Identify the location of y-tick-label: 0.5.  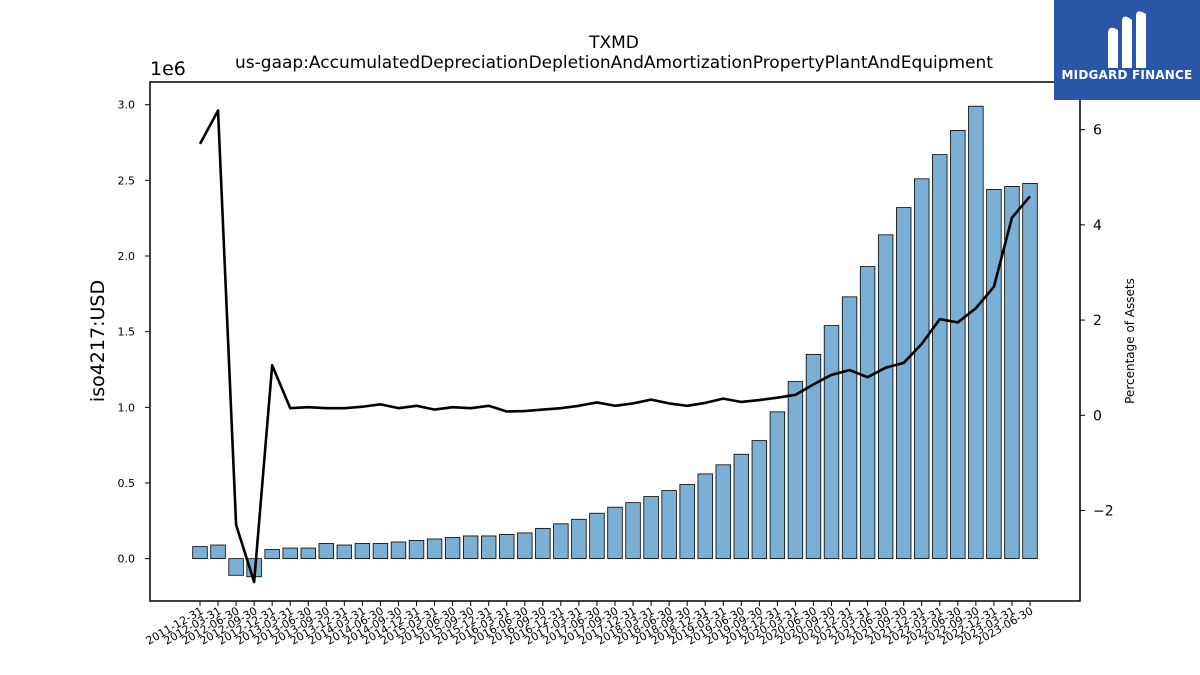
(127, 483).